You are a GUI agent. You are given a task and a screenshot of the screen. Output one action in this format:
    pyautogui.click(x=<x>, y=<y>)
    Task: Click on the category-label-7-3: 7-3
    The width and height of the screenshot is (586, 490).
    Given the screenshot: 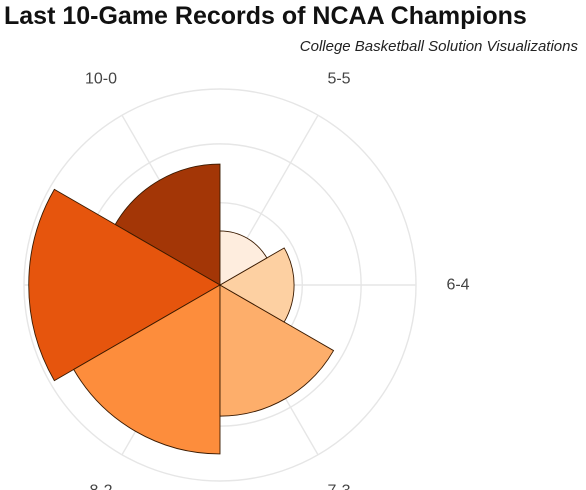 What is the action you would take?
    pyautogui.click(x=338, y=486)
    